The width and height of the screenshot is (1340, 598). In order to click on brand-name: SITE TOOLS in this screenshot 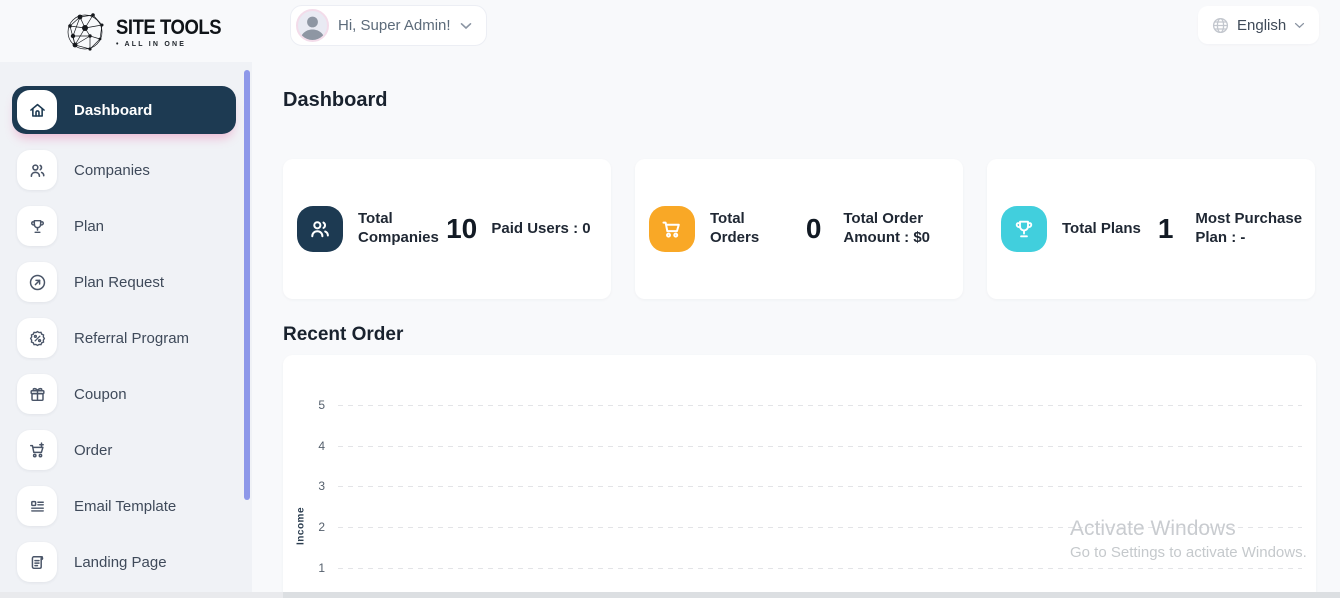, I will do `click(169, 27)`.